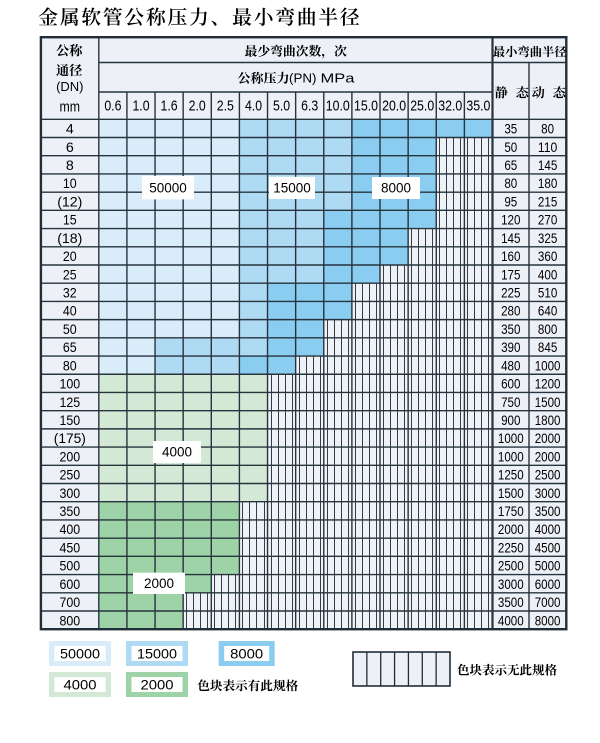 The width and height of the screenshot is (600, 743). I want to click on svg-text: 2250, so click(511, 548).